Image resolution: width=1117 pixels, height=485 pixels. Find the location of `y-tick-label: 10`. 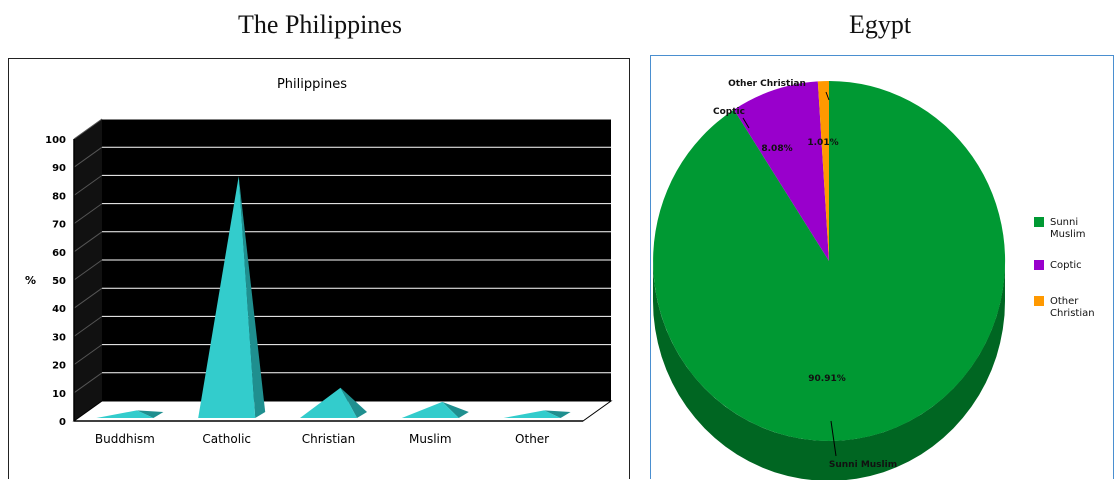

y-tick-label: 10 is located at coordinates (59, 394).